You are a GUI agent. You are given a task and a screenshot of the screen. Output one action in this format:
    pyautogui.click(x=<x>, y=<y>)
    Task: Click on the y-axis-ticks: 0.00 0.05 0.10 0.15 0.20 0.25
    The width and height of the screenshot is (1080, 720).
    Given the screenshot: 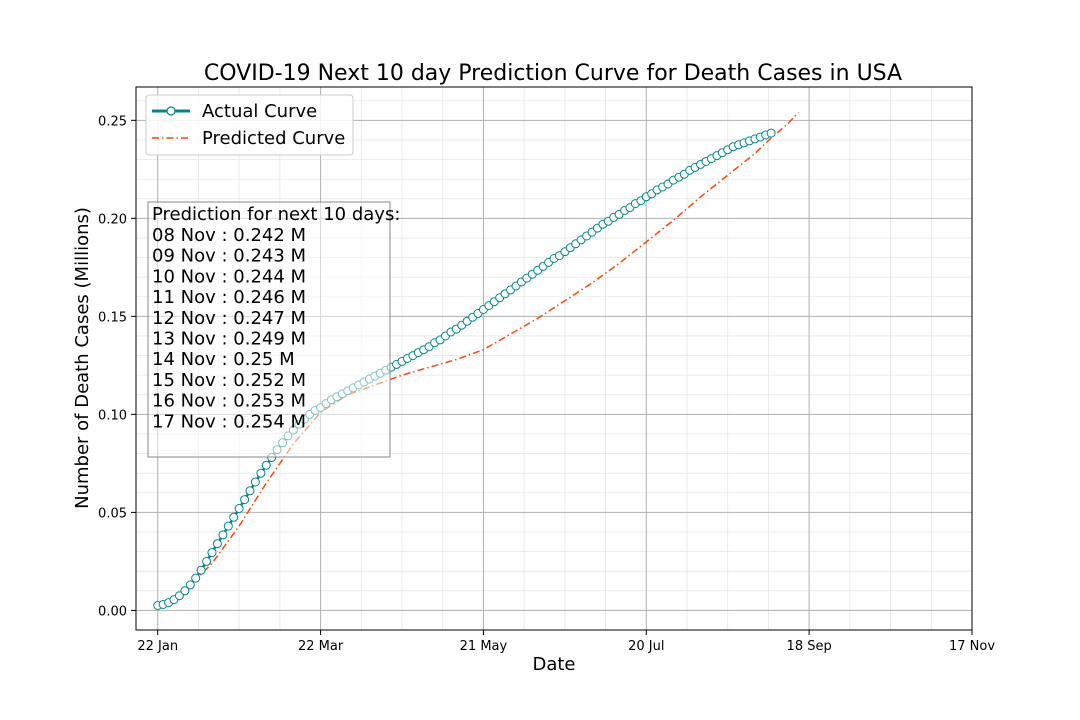 What is the action you would take?
    pyautogui.click(x=117, y=366)
    